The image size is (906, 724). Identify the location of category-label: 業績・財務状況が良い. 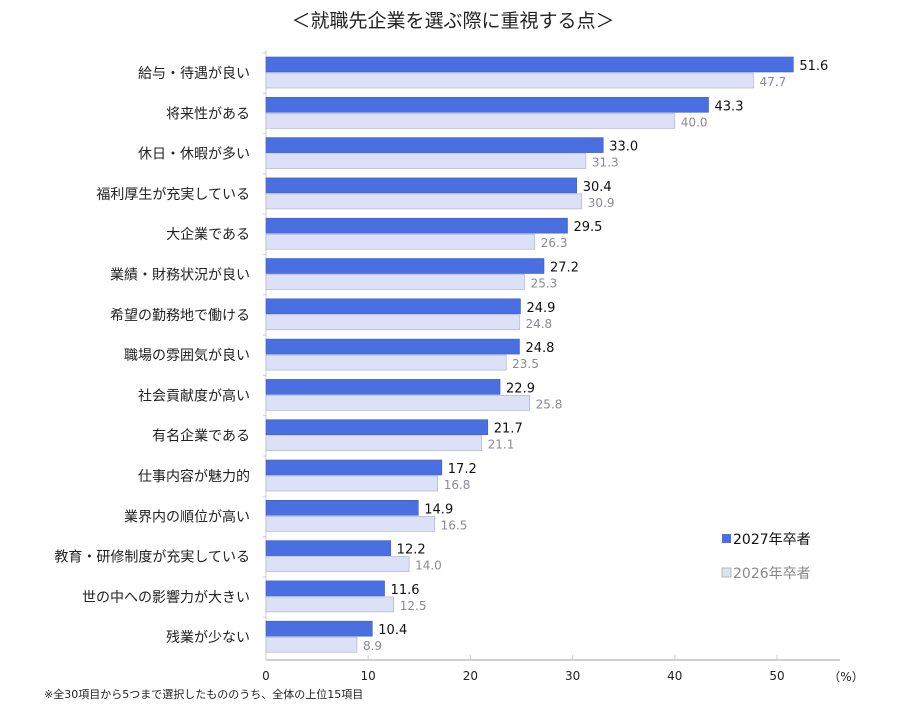
(180, 276).